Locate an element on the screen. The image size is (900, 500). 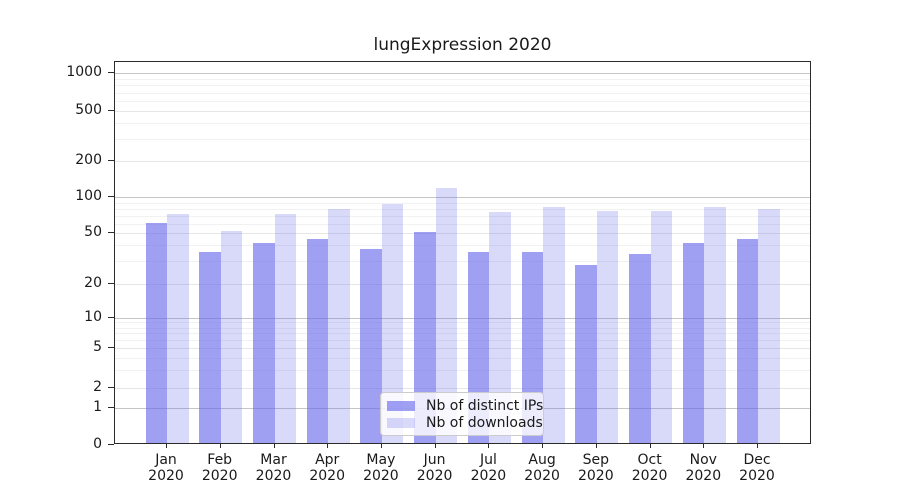
bar-distinct-ips-sep-2020 is located at coordinates (586, 354).